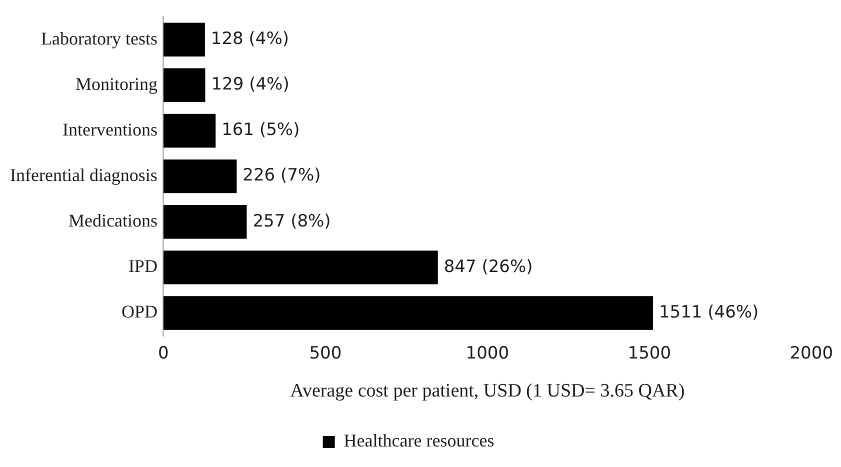 Image resolution: width=841 pixels, height=467 pixels. I want to click on y-tick-label: IPD, so click(143, 266).